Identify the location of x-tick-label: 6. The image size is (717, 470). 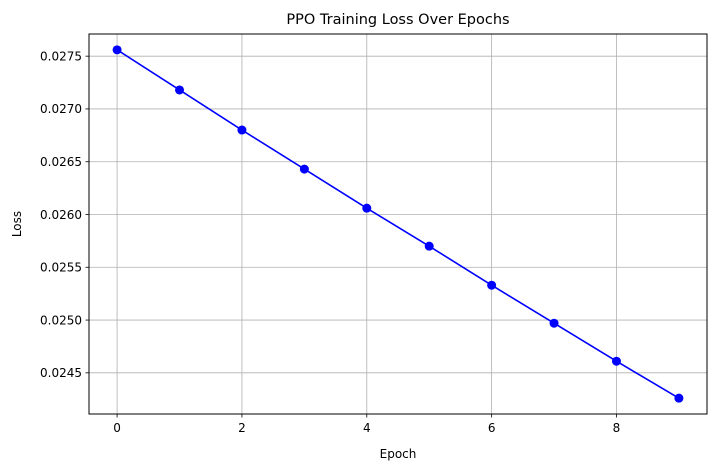
(492, 428).